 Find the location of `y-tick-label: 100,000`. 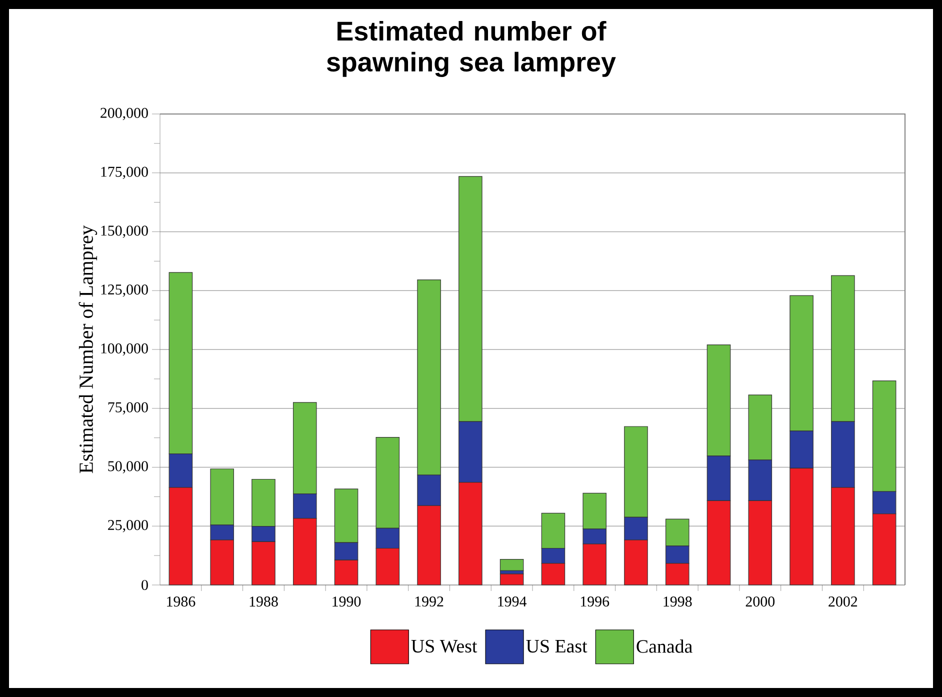

y-tick-label: 100,000 is located at coordinates (124, 349).